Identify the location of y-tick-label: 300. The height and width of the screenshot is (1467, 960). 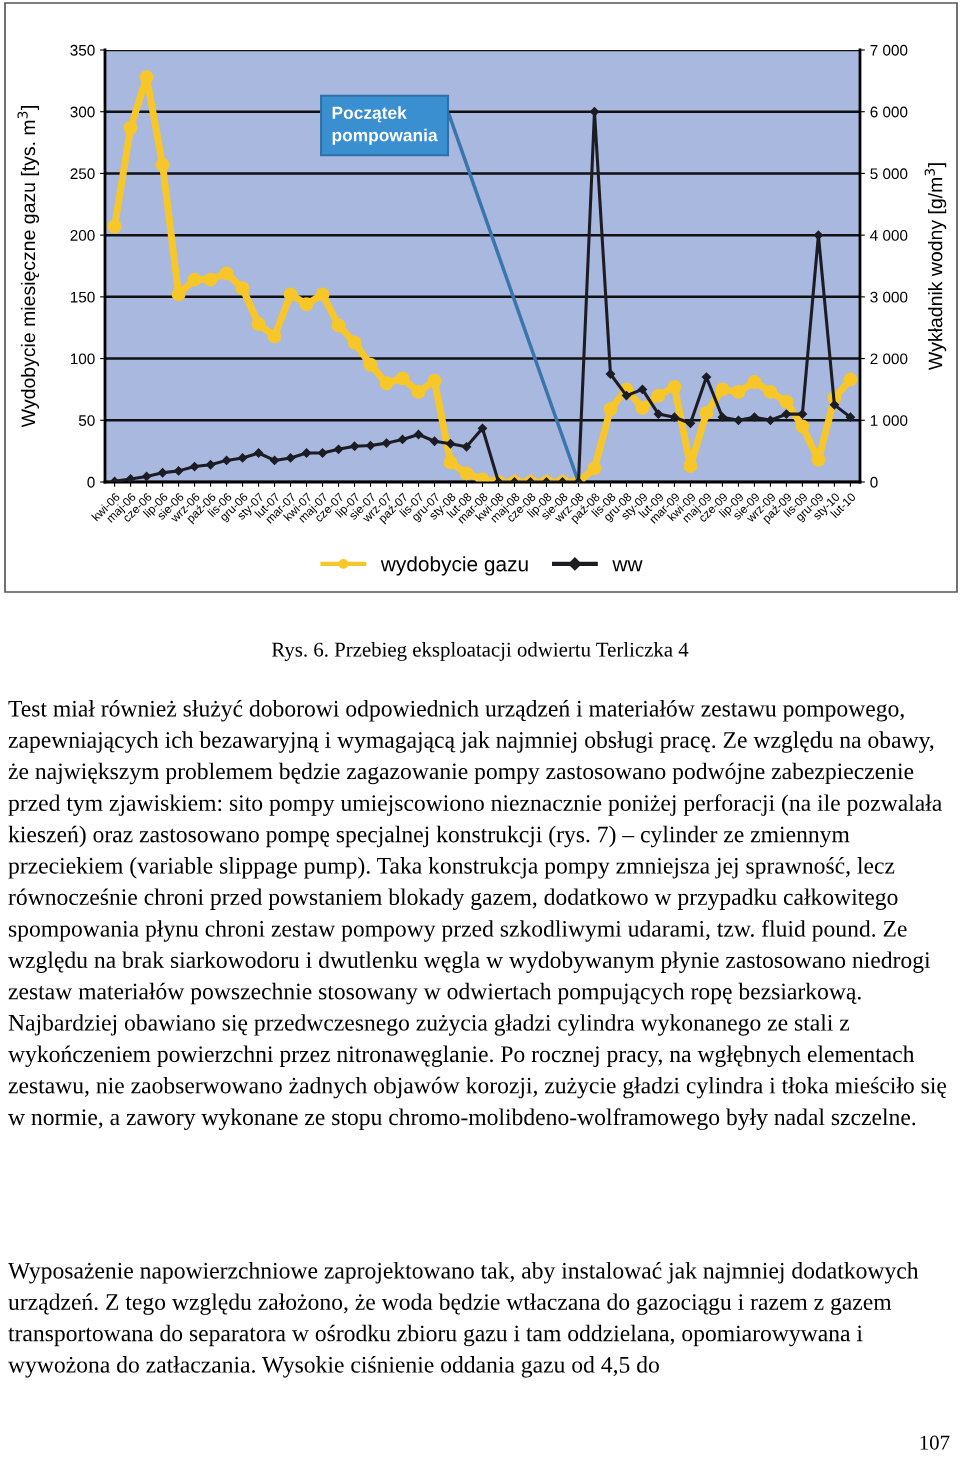
(82, 112).